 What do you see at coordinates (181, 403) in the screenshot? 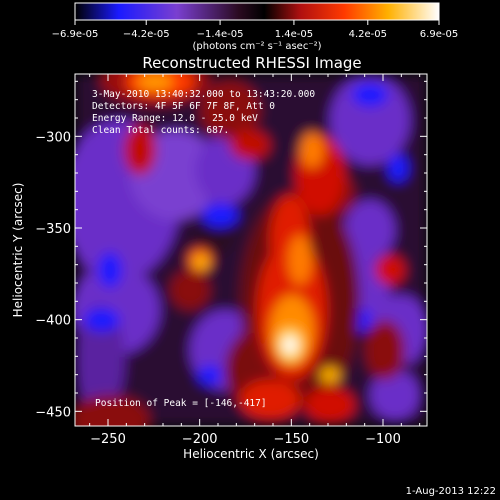
I see `peak-position-label: Position of Peak = [-146,-417]` at bounding box center [181, 403].